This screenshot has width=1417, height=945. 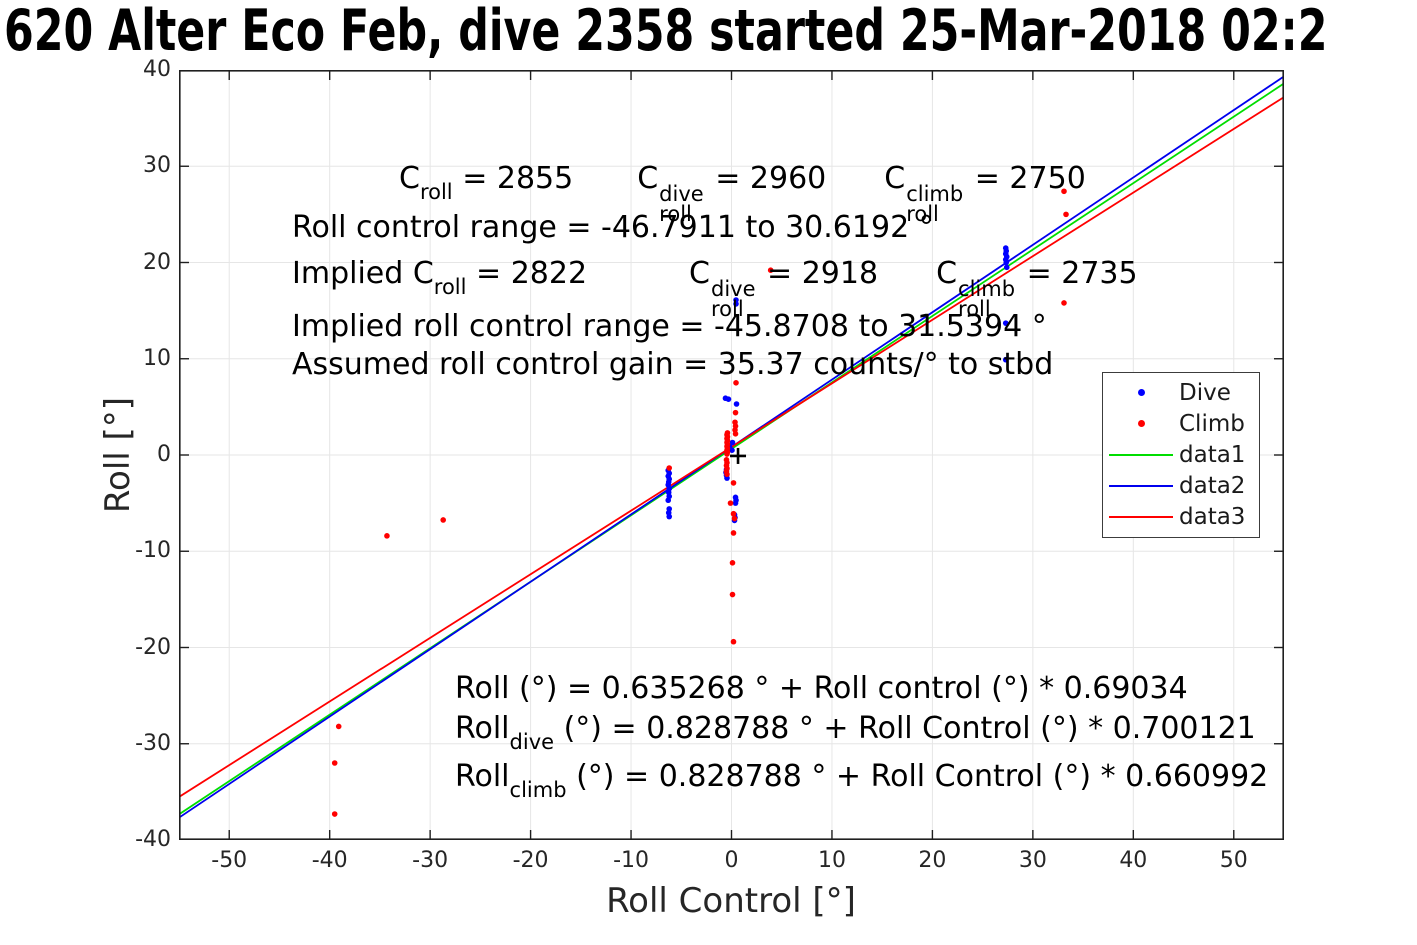 I want to click on legend-label: data2, so click(x=1212, y=486).